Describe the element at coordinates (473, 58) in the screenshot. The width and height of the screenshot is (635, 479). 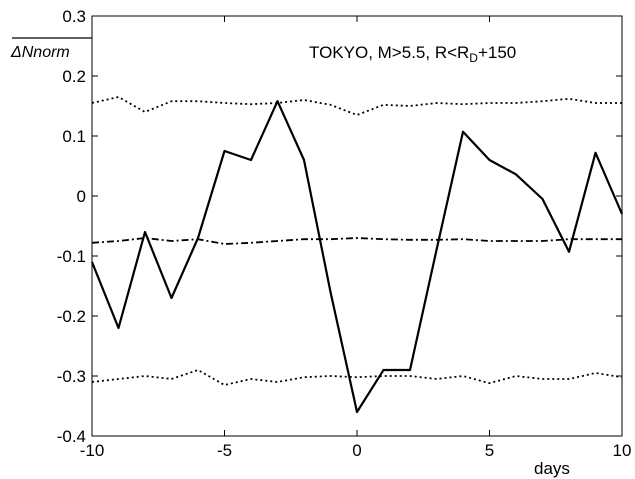
I see `annotation-subscript: D` at that location.